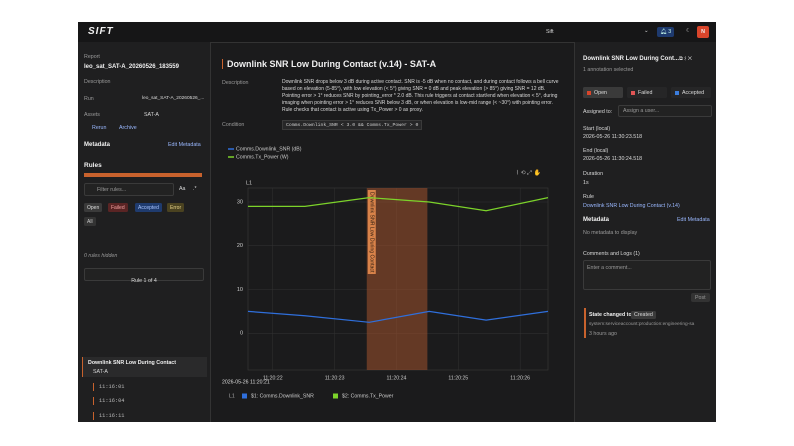 The height and width of the screenshot is (446, 794). Describe the element at coordinates (93, 207) in the screenshot. I see `filter-chip: Open` at that location.